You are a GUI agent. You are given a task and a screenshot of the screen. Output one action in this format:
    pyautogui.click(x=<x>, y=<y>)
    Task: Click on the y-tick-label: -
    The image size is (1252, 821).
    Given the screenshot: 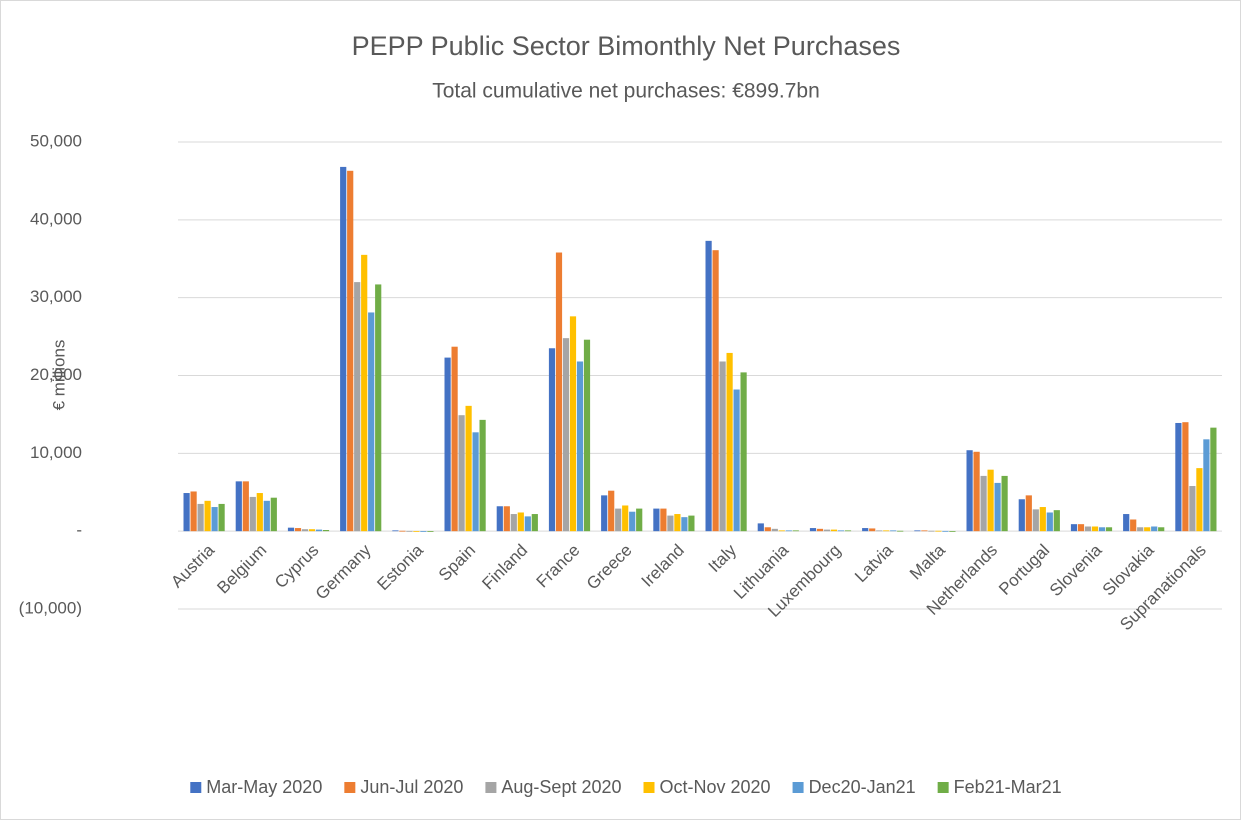 What is the action you would take?
    pyautogui.click(x=79, y=530)
    